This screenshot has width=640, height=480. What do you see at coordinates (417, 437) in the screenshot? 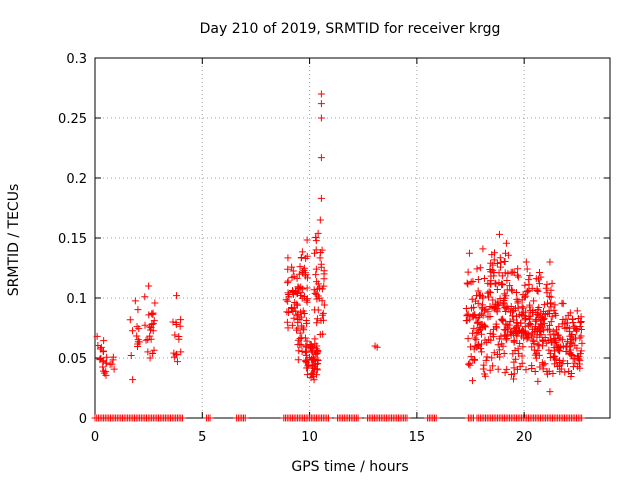
I see `x-tick-label: 15` at bounding box center [417, 437].